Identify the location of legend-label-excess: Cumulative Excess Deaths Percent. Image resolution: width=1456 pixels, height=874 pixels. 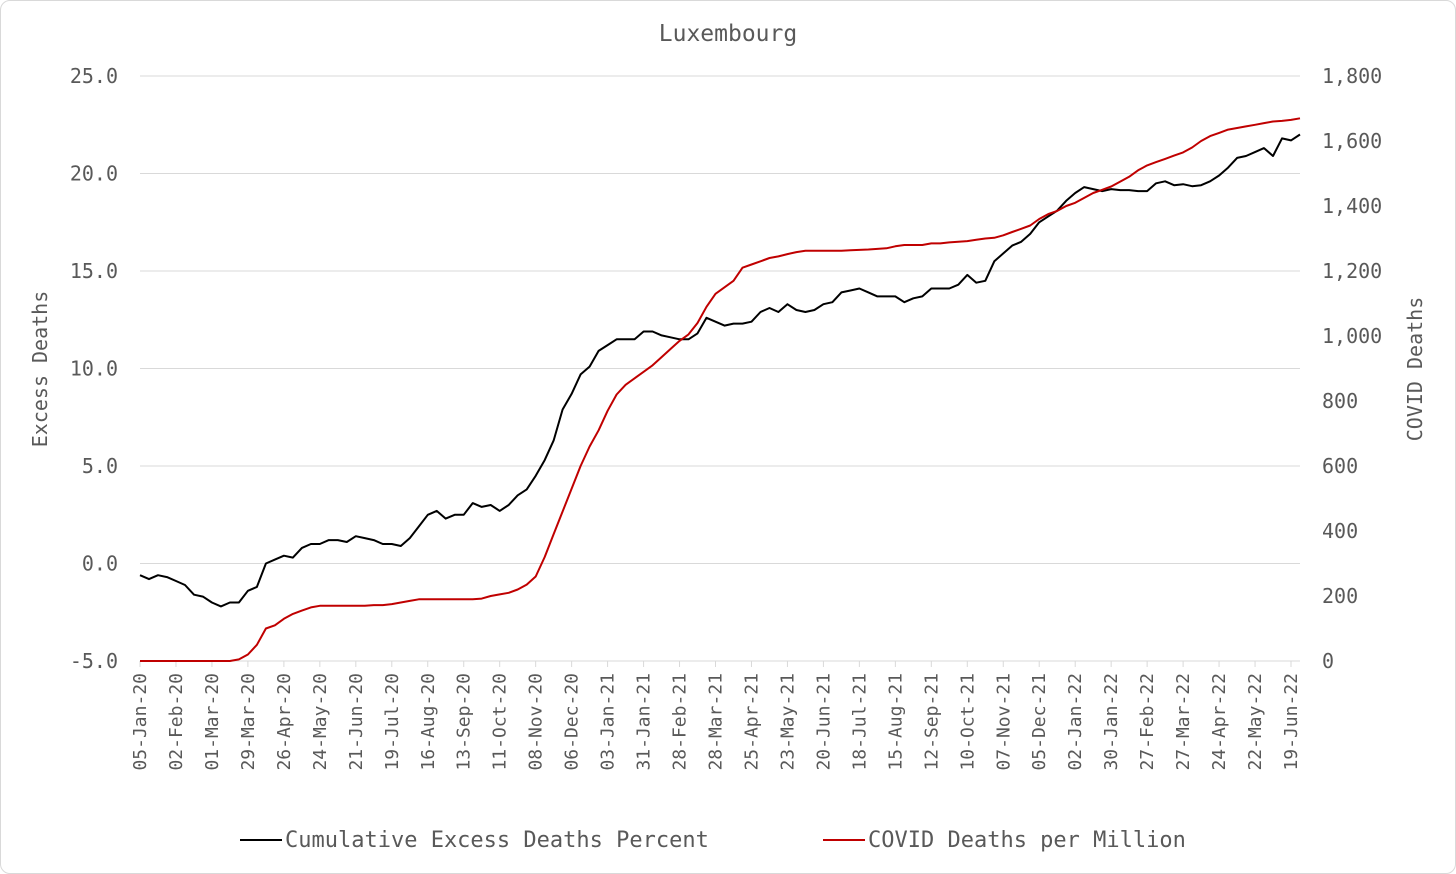
(497, 840).